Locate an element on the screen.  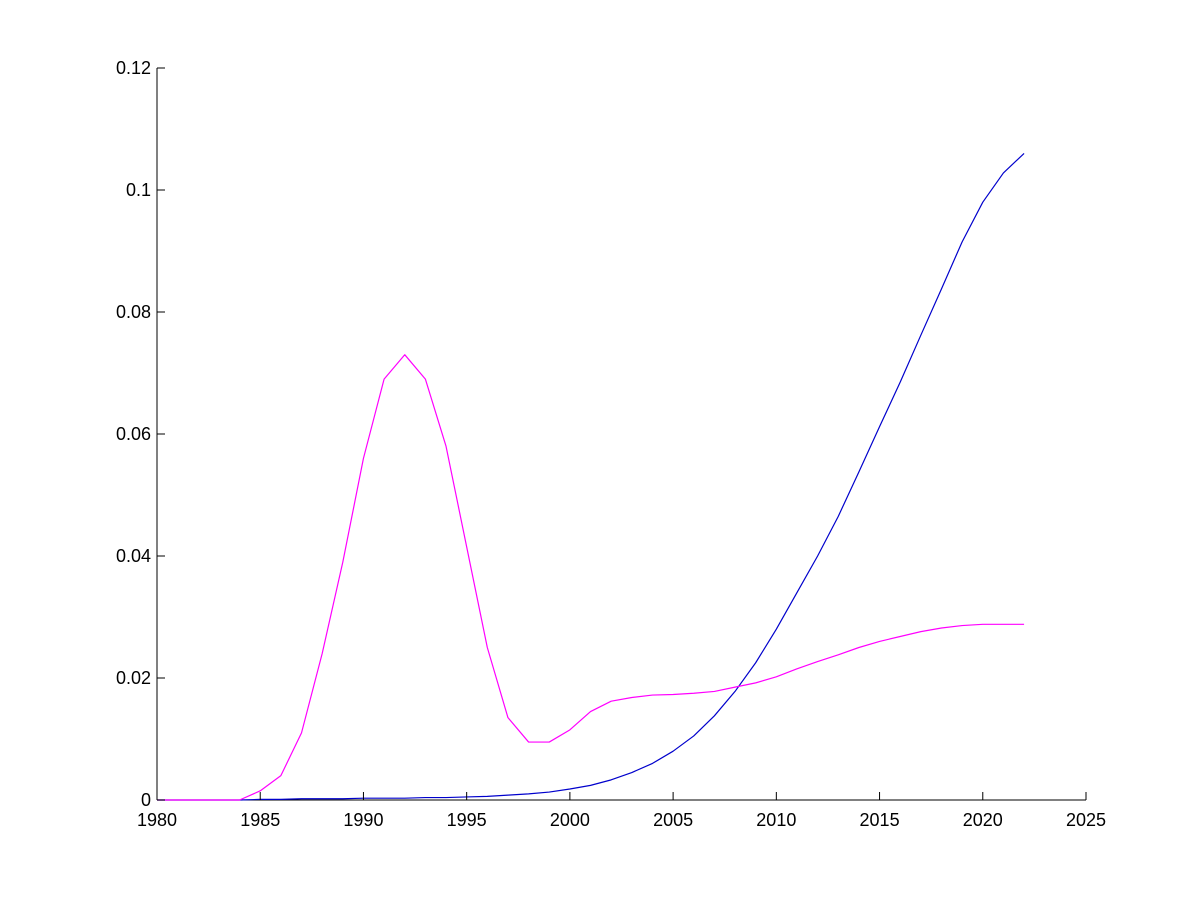
x-tick-label: 2010 is located at coordinates (776, 820).